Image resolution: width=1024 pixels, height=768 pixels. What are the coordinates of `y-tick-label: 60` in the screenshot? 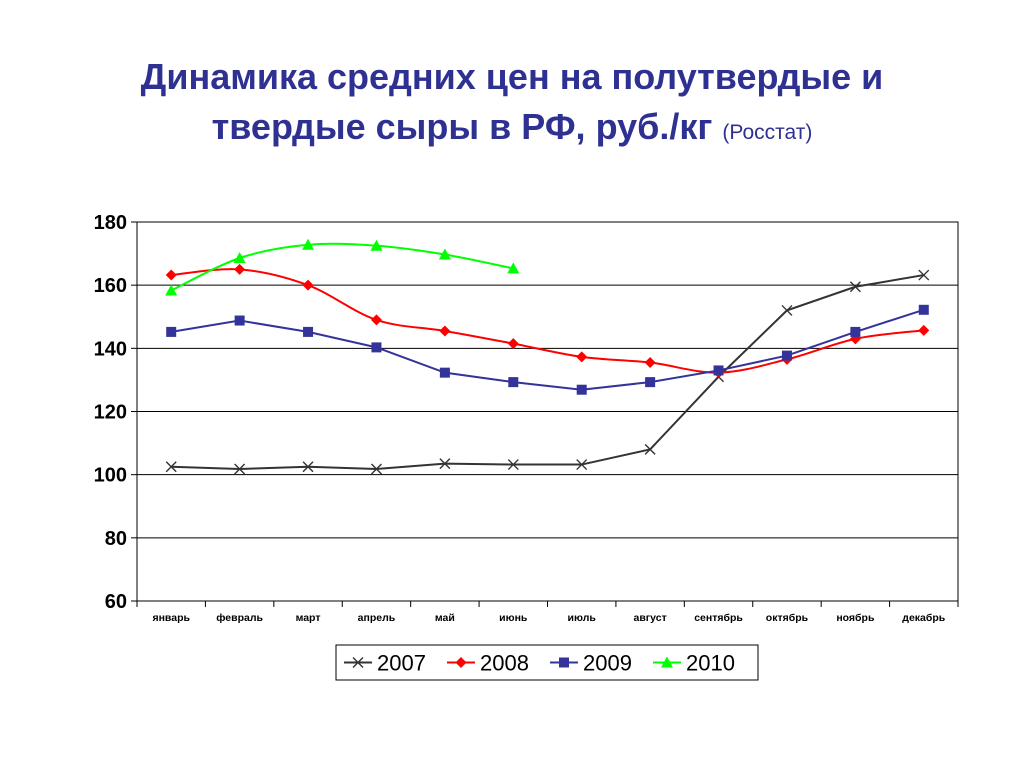 It's located at (116, 602).